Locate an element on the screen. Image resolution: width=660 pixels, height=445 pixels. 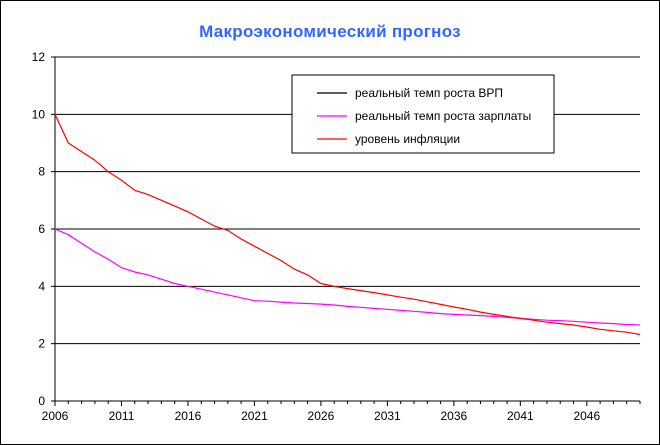
x-tick-label-3: 2021 is located at coordinates (254, 416).